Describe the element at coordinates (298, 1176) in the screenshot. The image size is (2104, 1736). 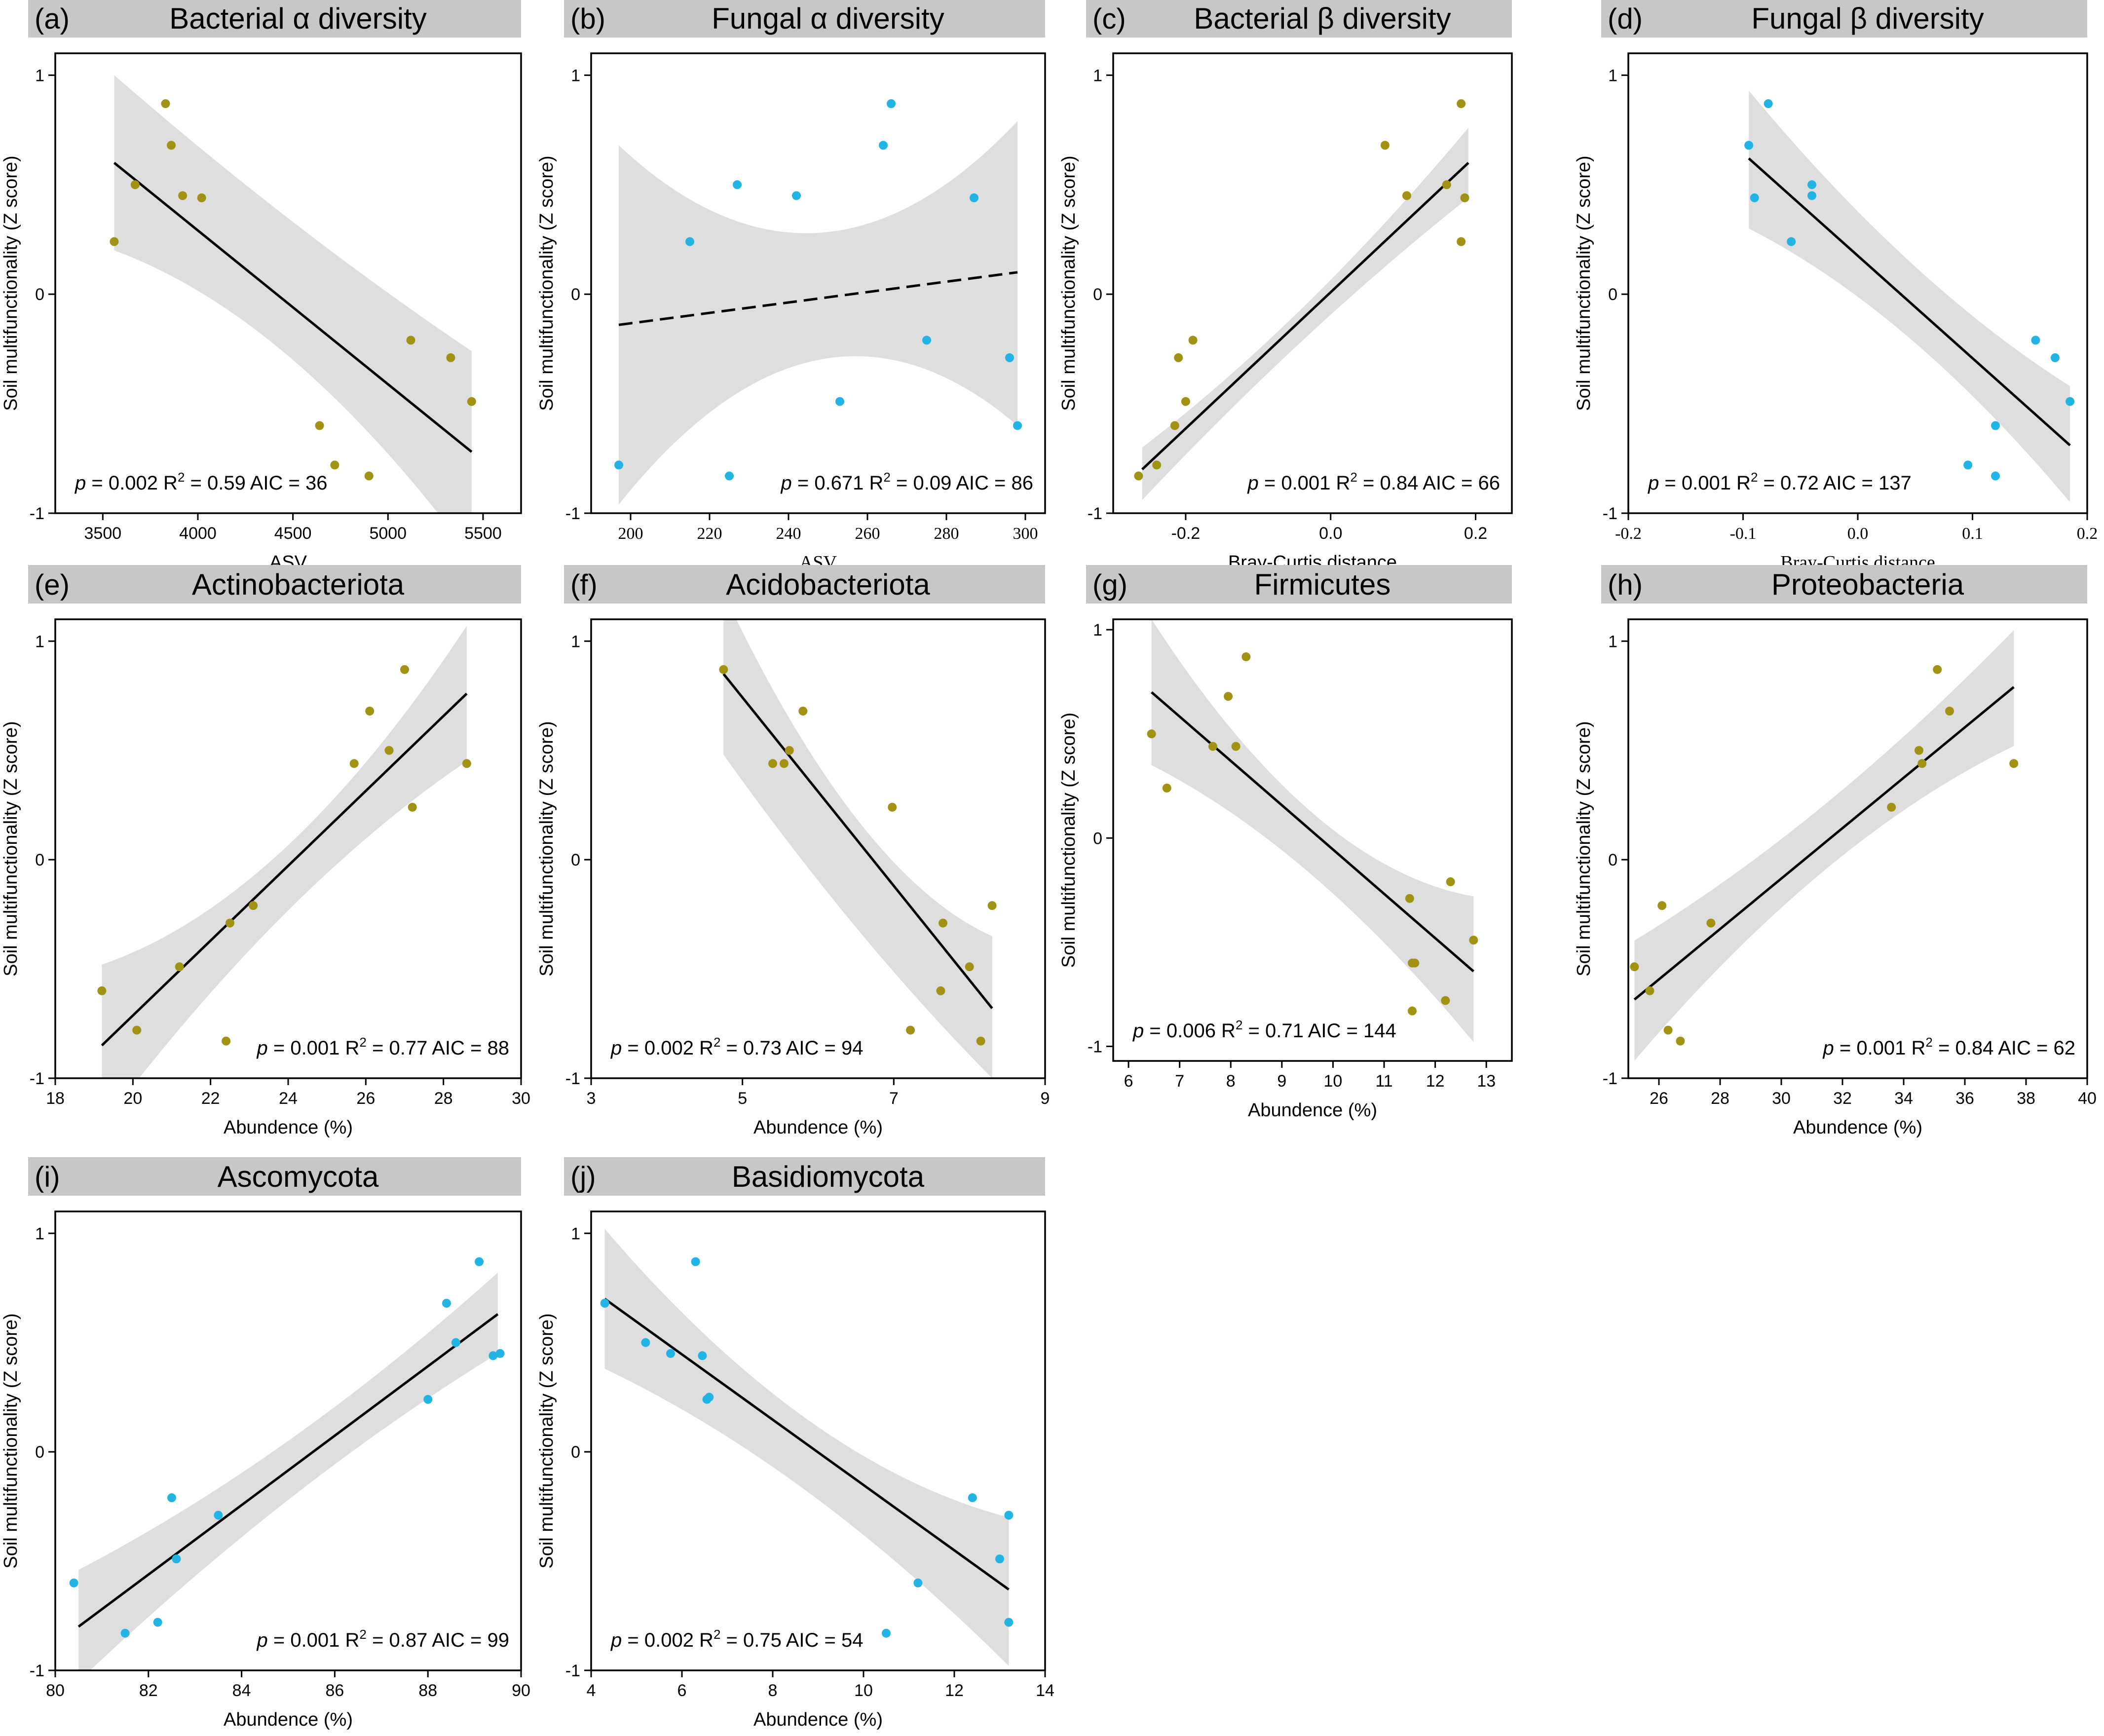
I see `panel-title: Ascomycota` at that location.